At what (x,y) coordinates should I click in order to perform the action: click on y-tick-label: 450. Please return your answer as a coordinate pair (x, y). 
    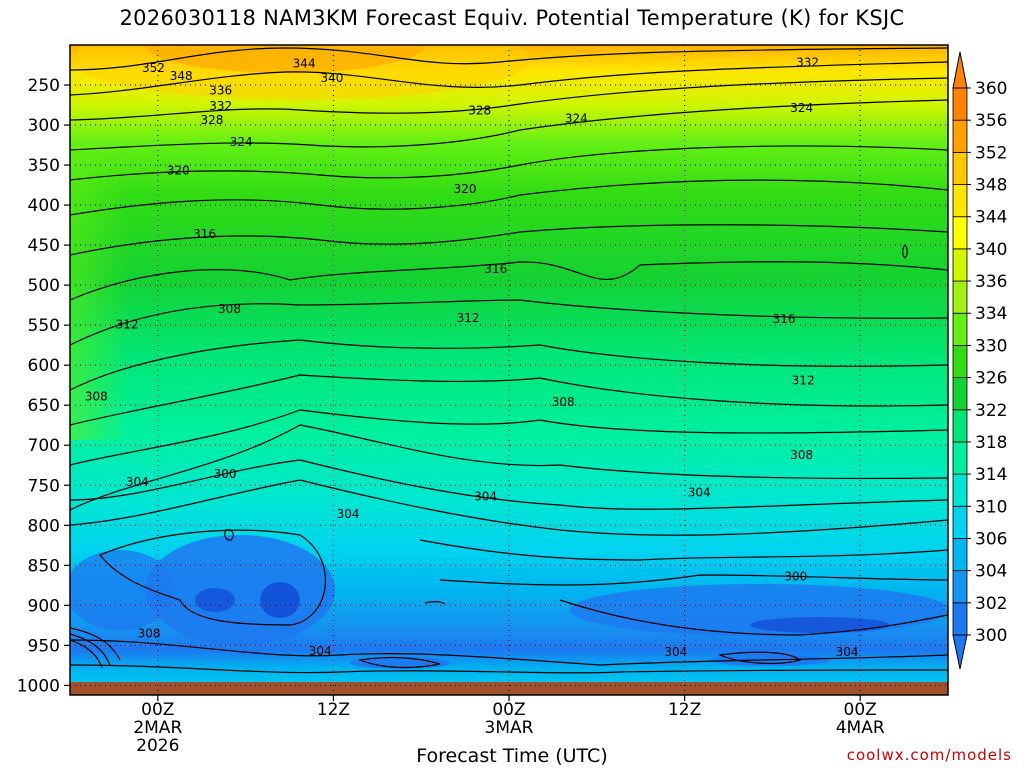
    Looking at the image, I should click on (44, 246).